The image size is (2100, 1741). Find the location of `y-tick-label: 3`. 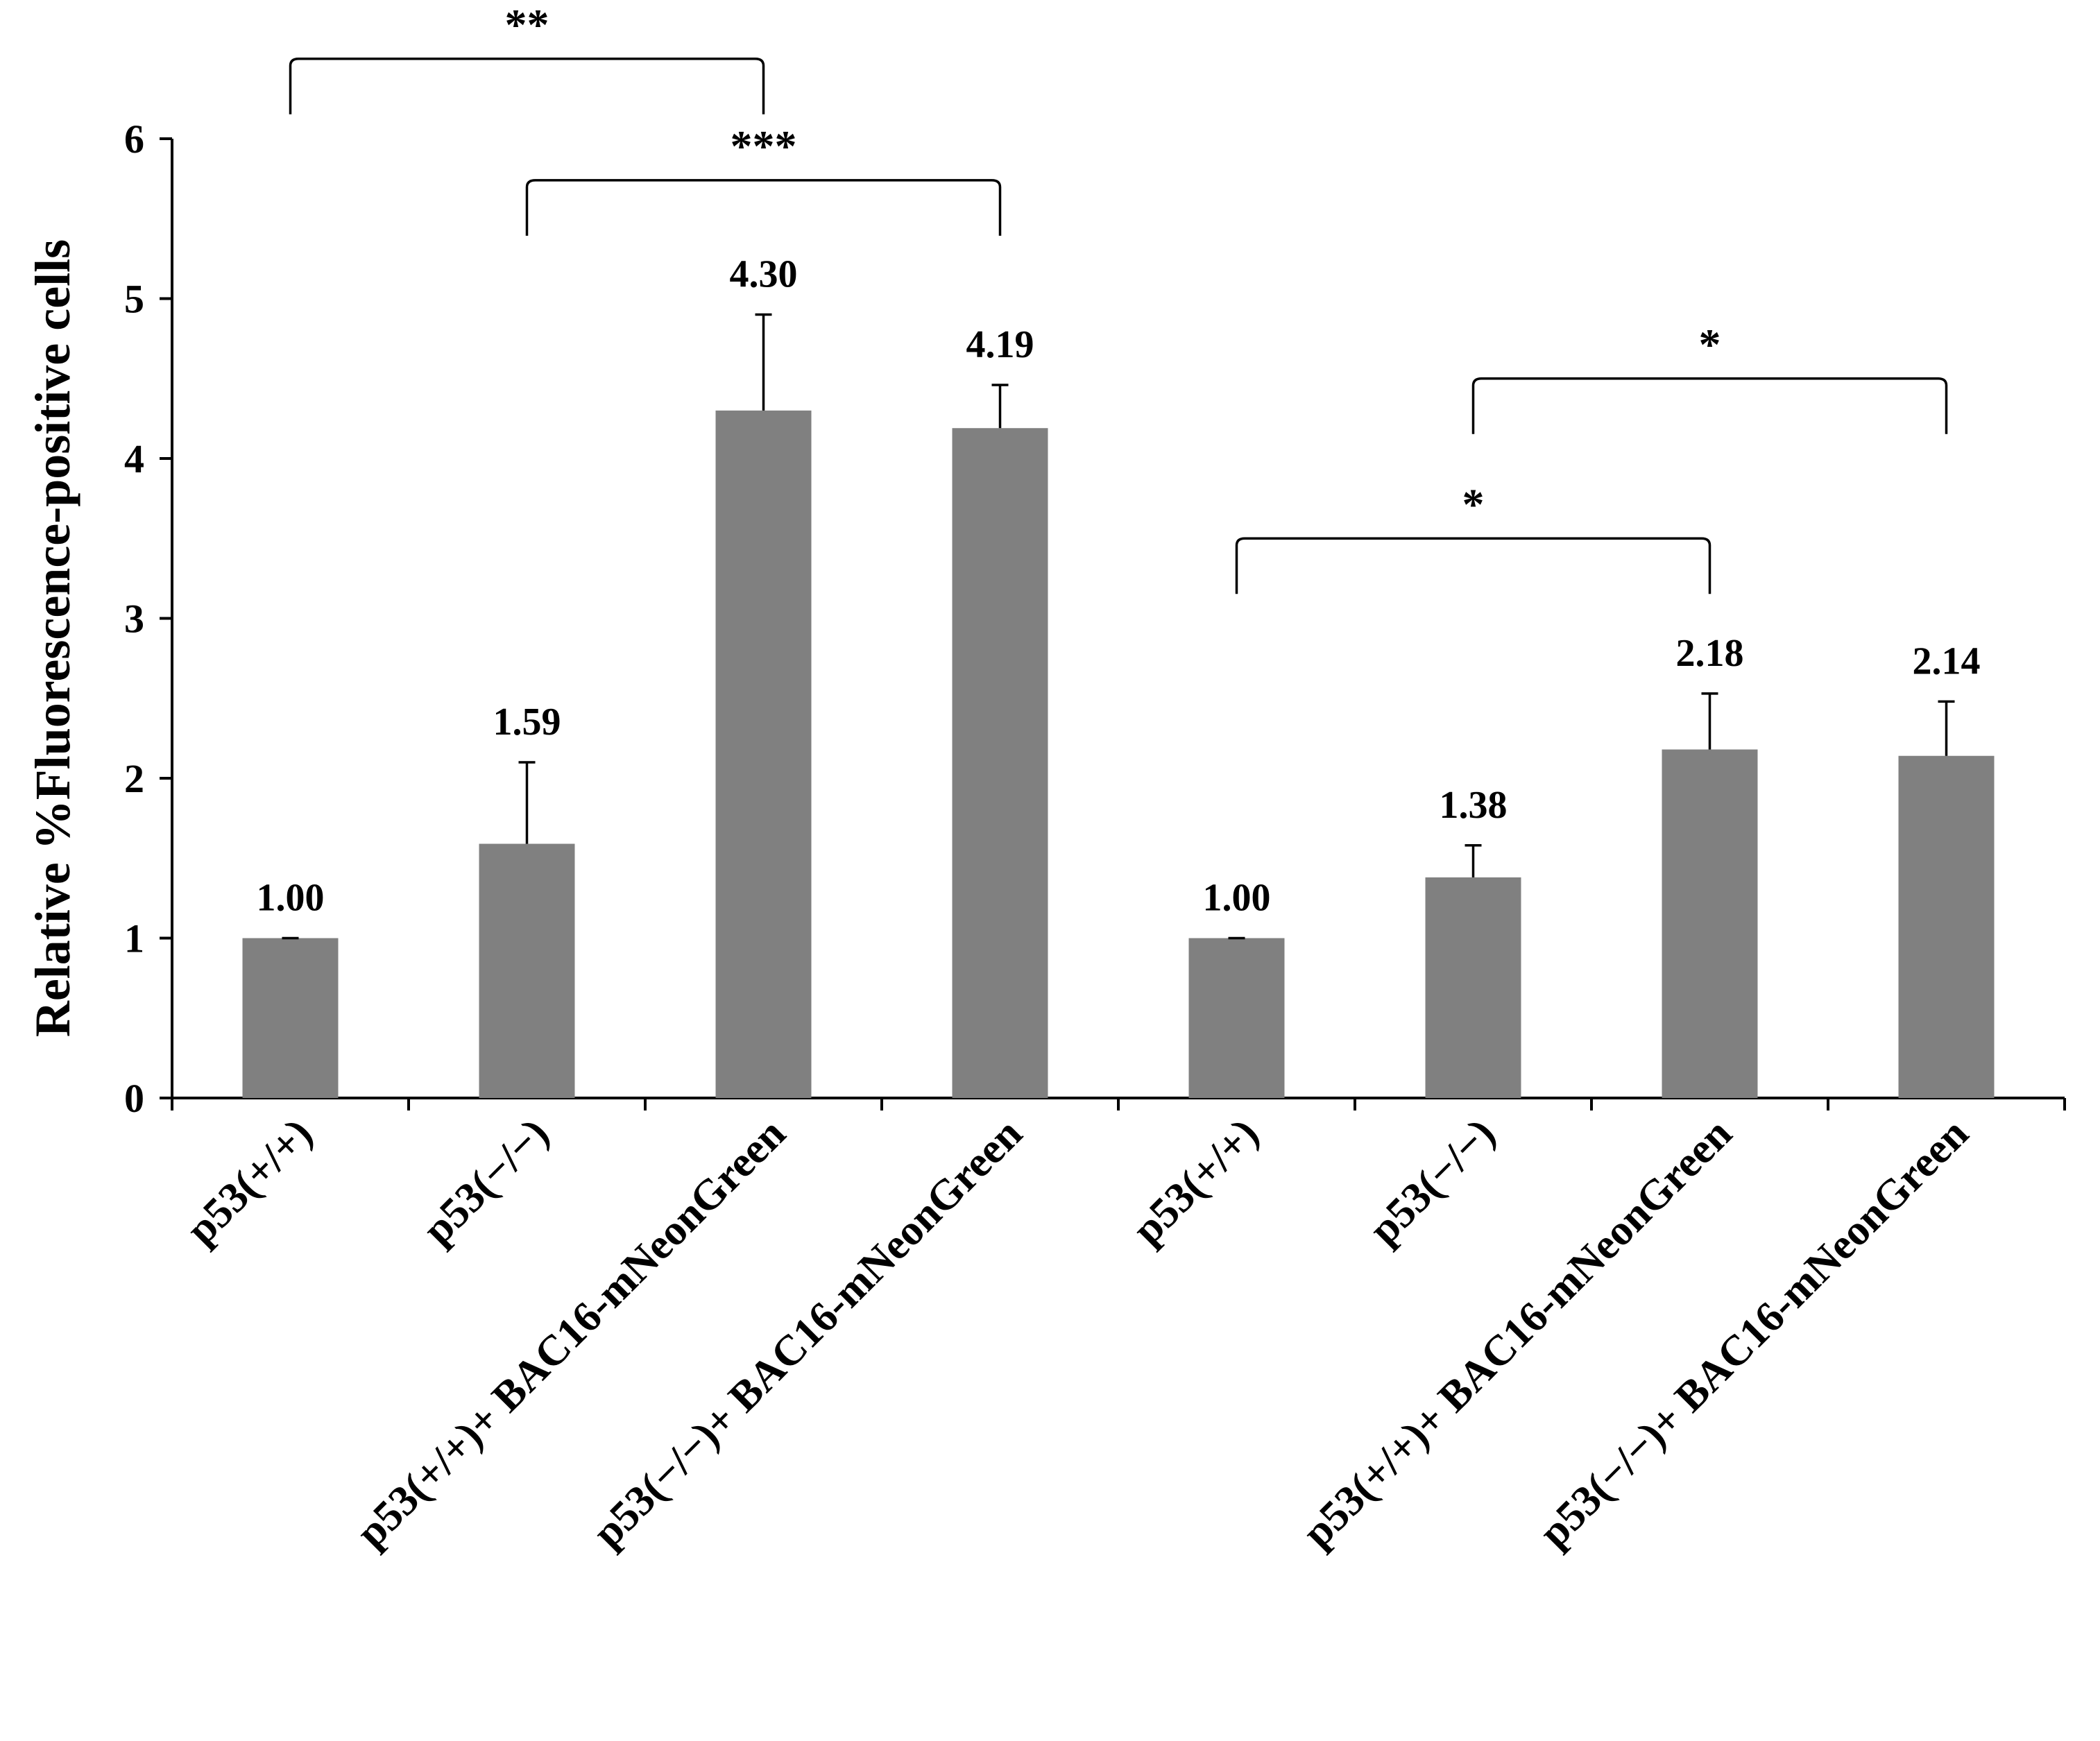

y-tick-label: 3 is located at coordinates (134, 619).